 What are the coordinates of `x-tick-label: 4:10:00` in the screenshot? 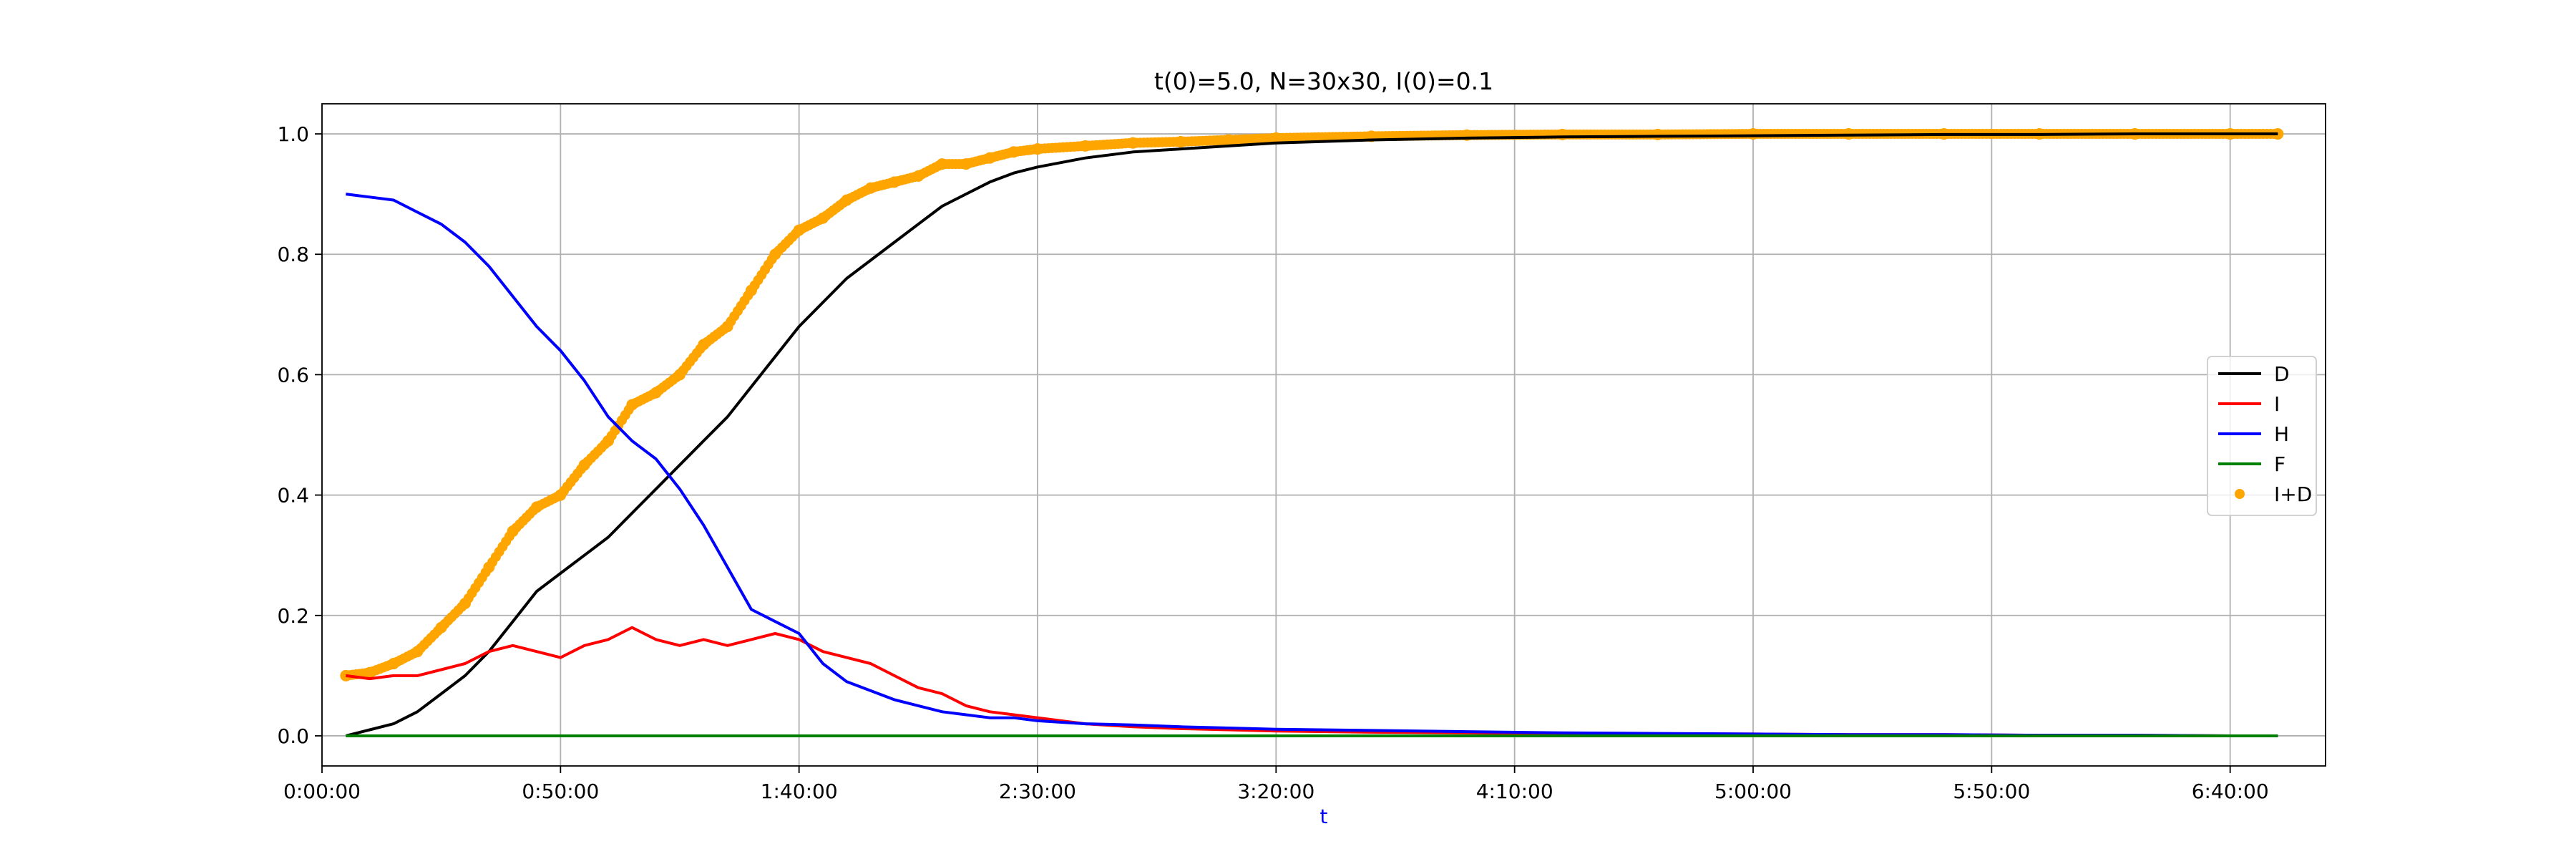 It's located at (1514, 791).